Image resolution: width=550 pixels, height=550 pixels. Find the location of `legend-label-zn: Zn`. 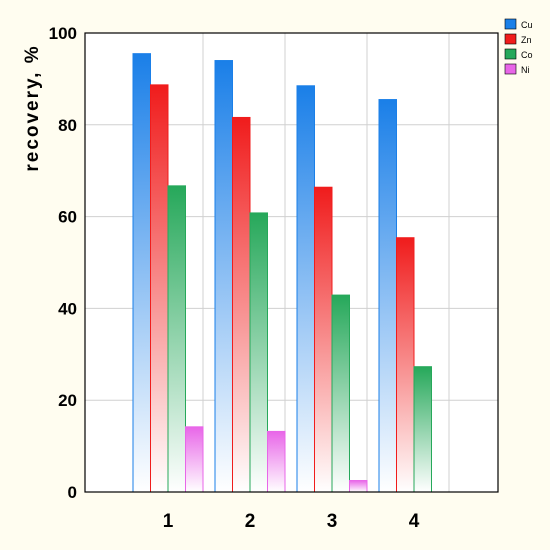

legend-label-zn: Zn is located at coordinates (526, 40).